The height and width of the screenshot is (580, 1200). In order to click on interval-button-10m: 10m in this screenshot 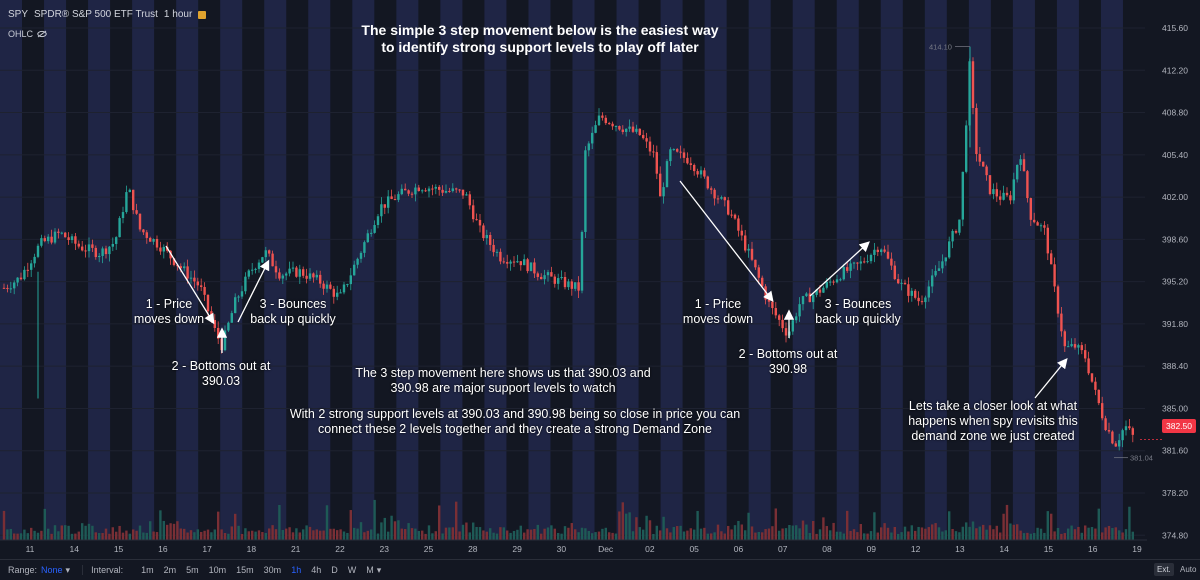, I will do `click(217, 570)`.